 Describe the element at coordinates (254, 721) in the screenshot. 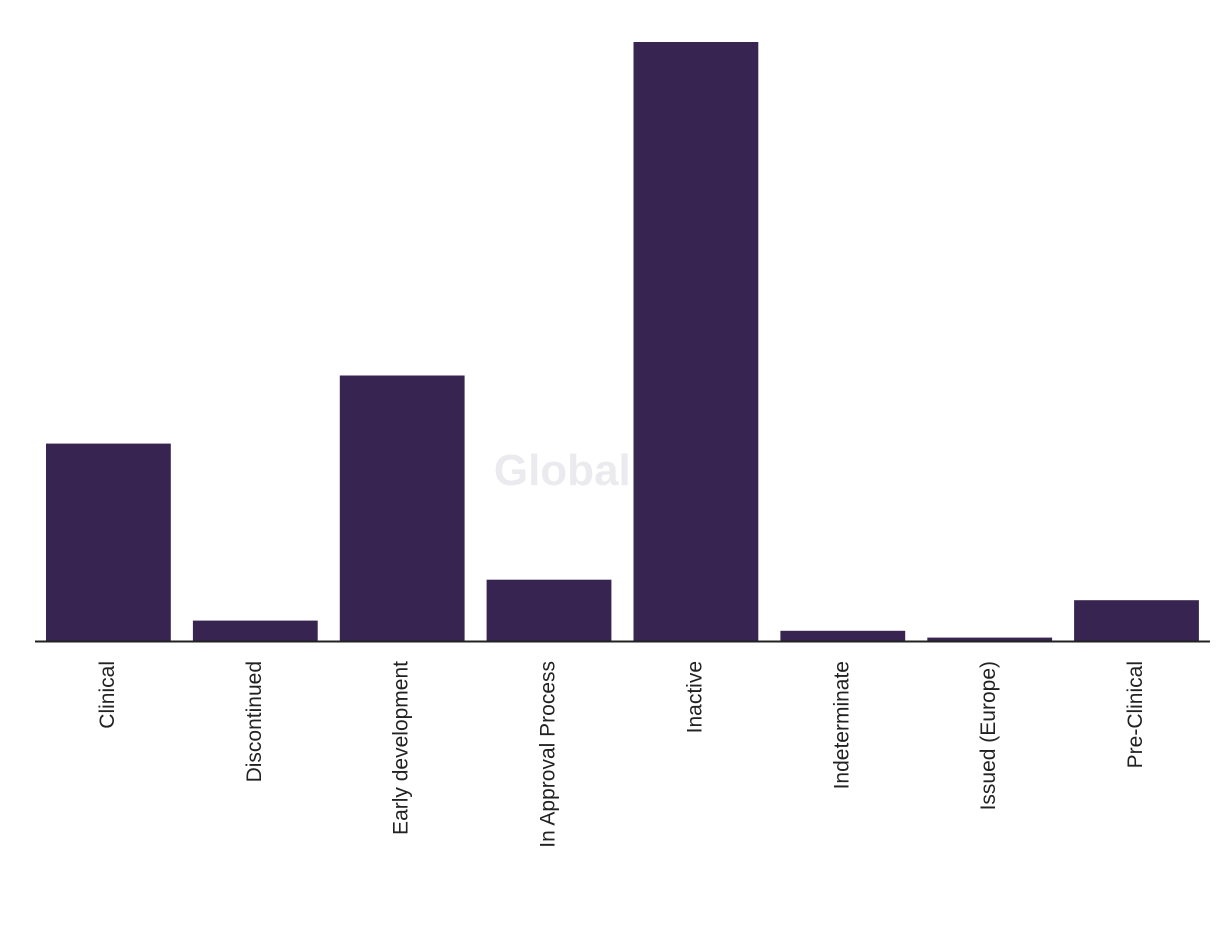

I see `x-tick-label: Discontinued` at that location.